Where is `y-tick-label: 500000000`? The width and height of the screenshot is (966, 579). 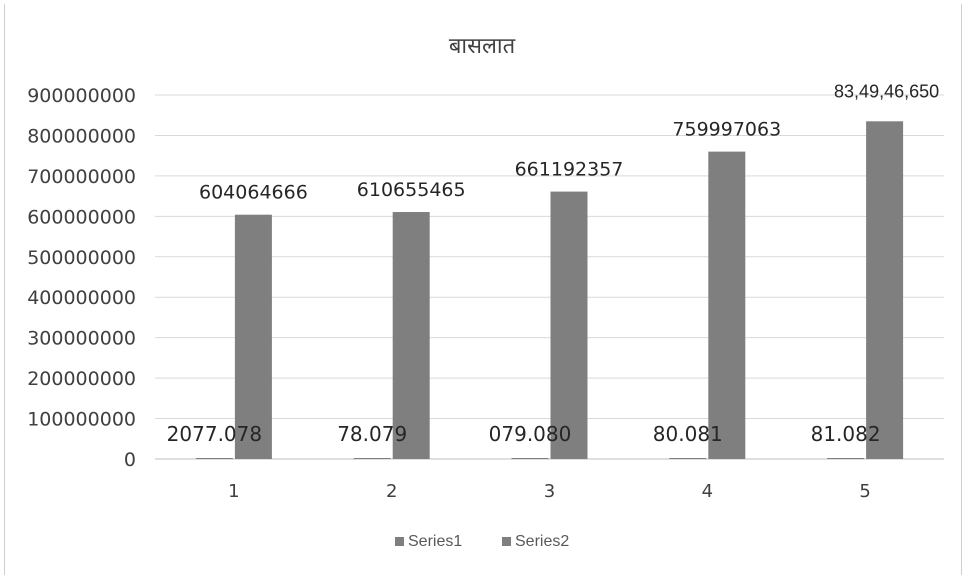 y-tick-label: 500000000 is located at coordinates (81, 258).